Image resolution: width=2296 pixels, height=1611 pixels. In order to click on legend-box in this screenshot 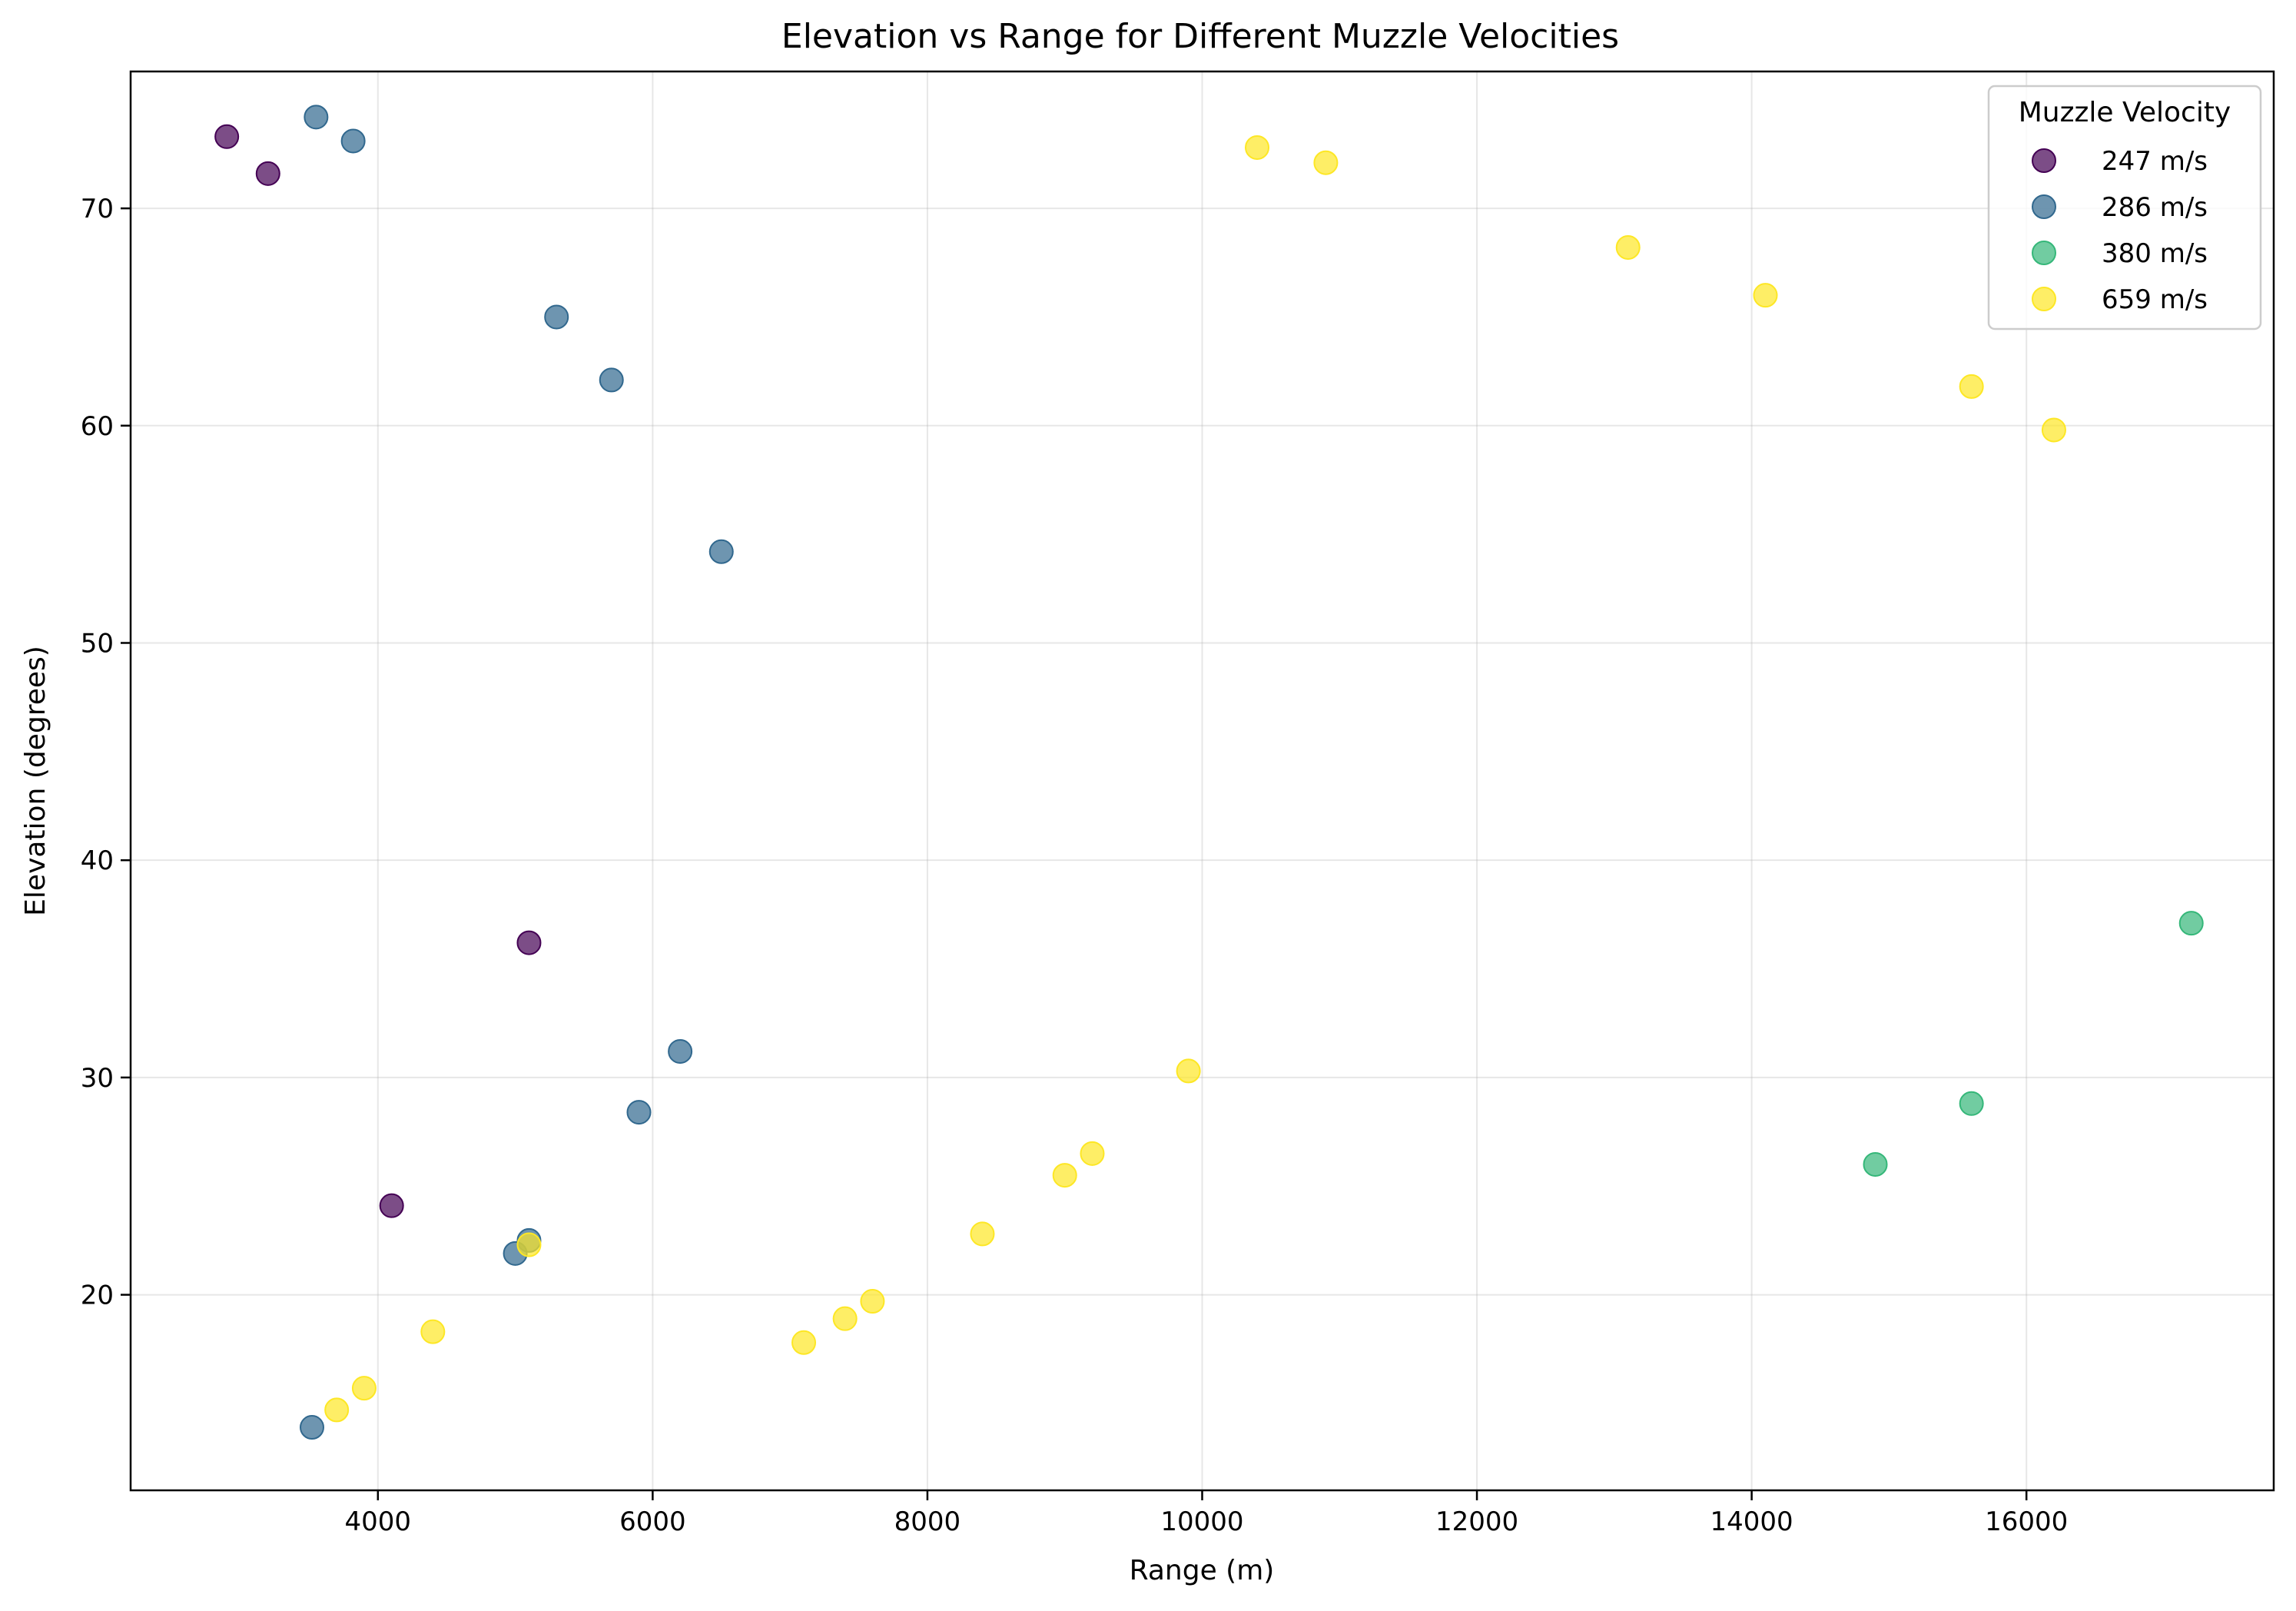, I will do `click(2124, 208)`.